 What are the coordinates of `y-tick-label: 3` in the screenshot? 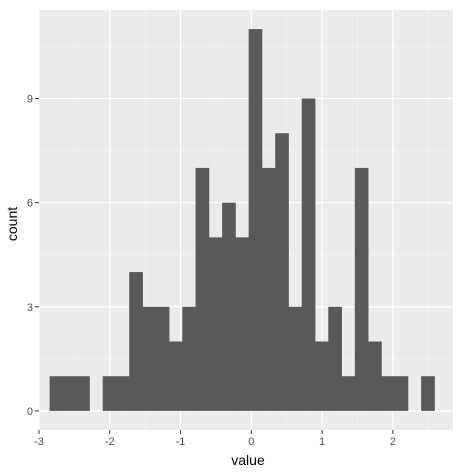 It's located at (30, 308).